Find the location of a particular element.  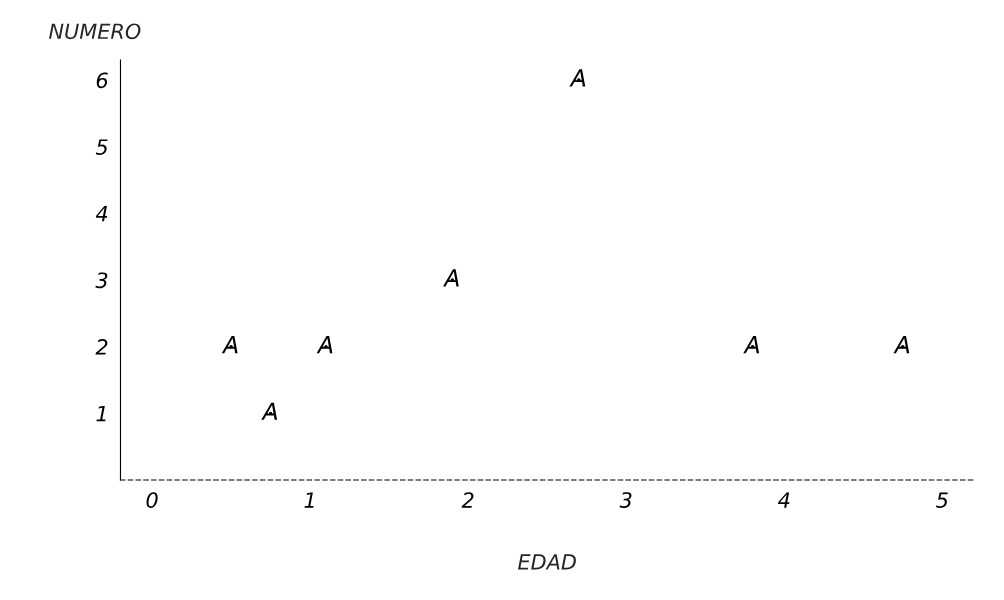

y-tick-label: 6 is located at coordinates (102, 80).